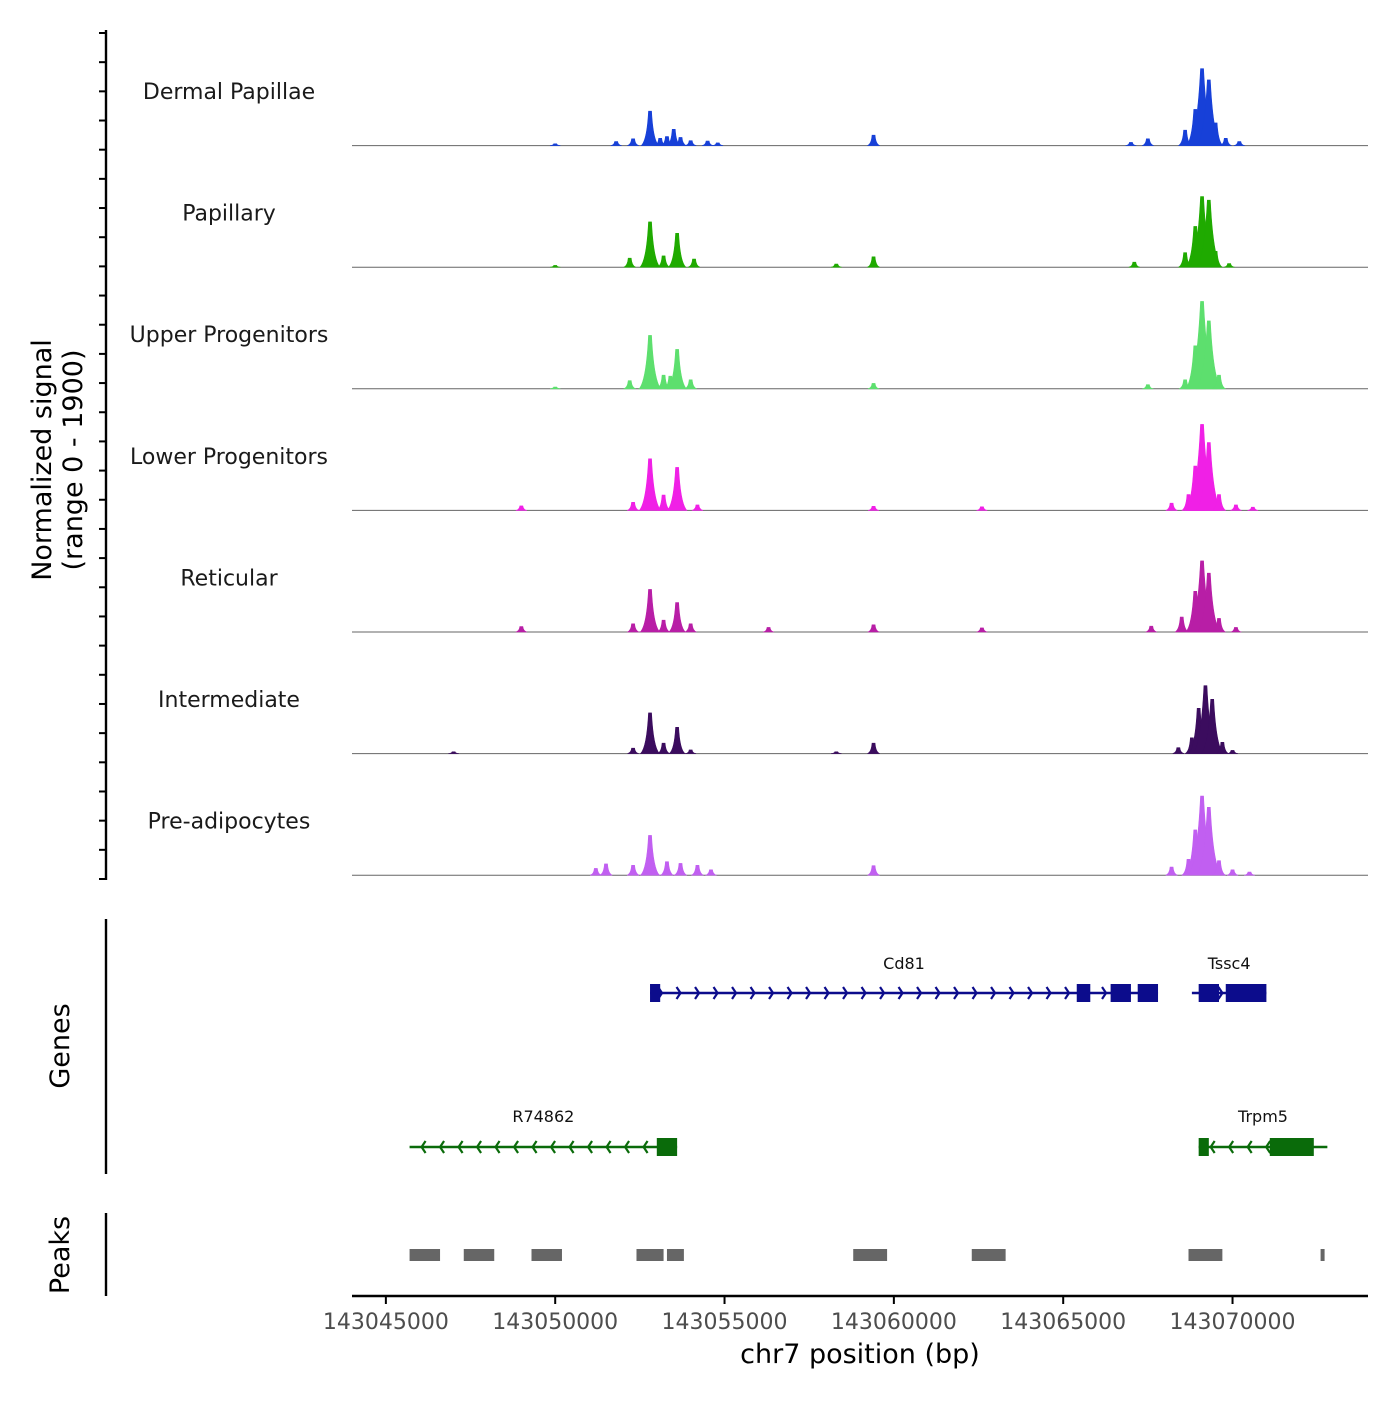 The image size is (1400, 1405). What do you see at coordinates (755, 107) in the screenshot?
I see `coverage-track: Dermal Papillae` at bounding box center [755, 107].